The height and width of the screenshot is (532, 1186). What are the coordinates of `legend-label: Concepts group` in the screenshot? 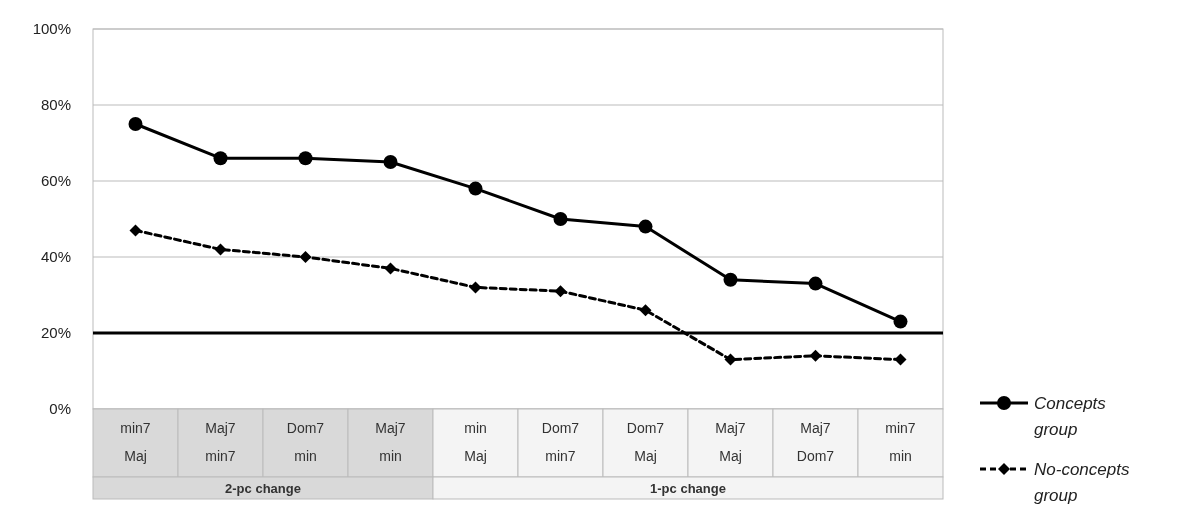 It's located at (1070, 416).